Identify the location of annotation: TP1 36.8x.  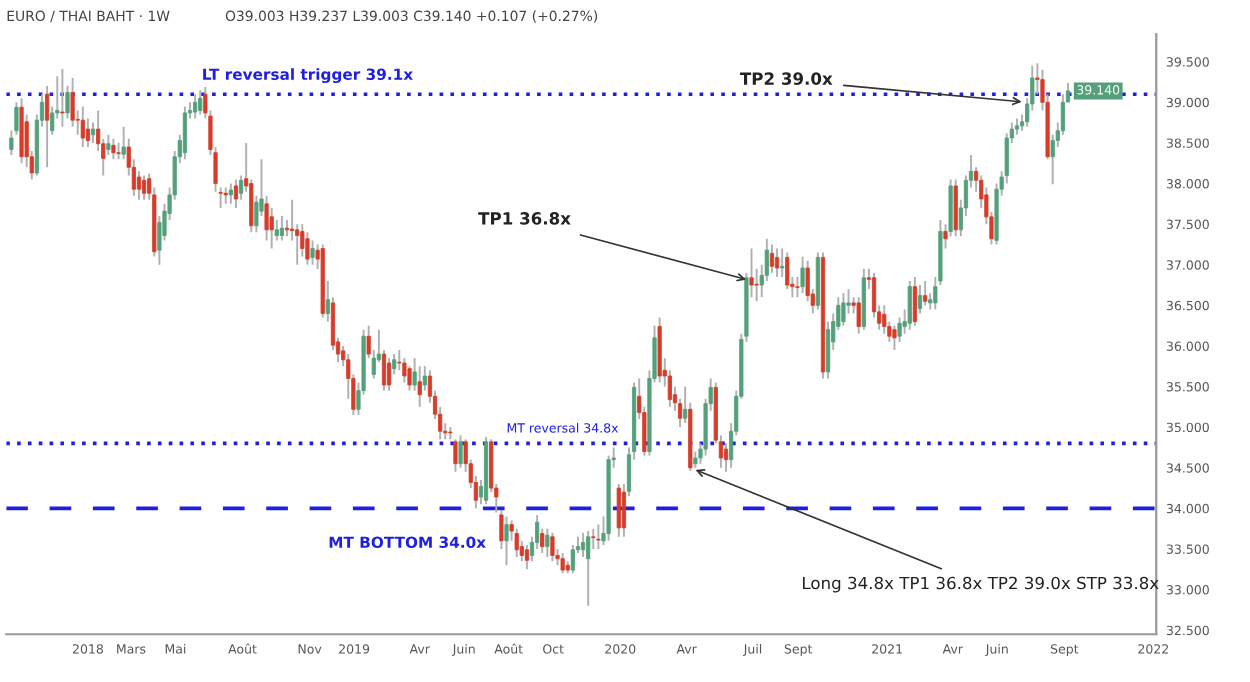
(524, 218).